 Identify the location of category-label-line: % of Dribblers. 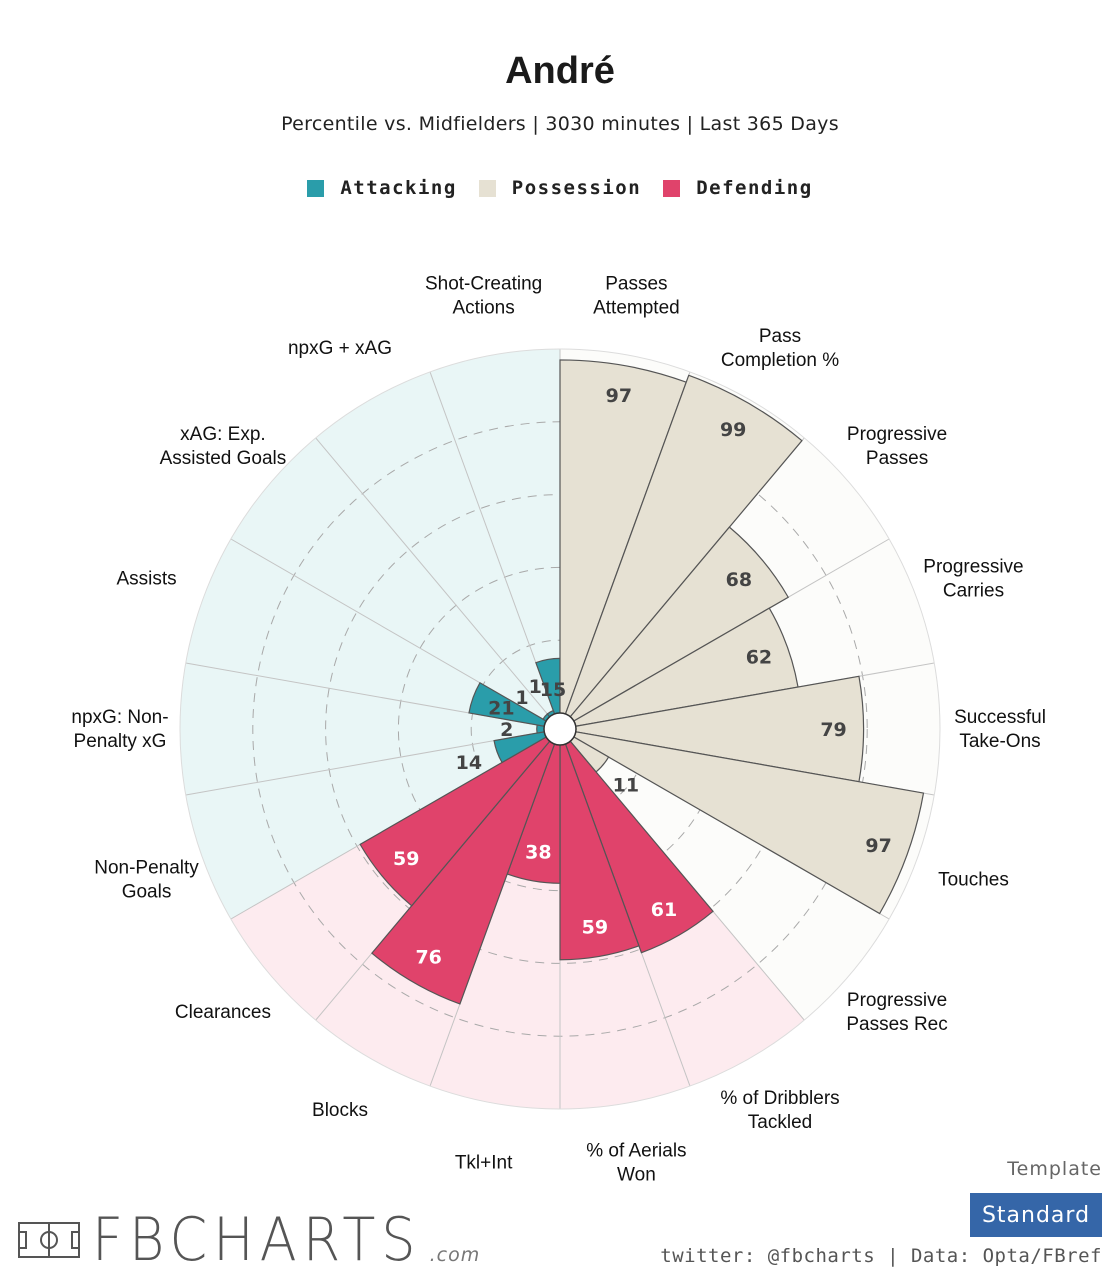
(779, 1098).